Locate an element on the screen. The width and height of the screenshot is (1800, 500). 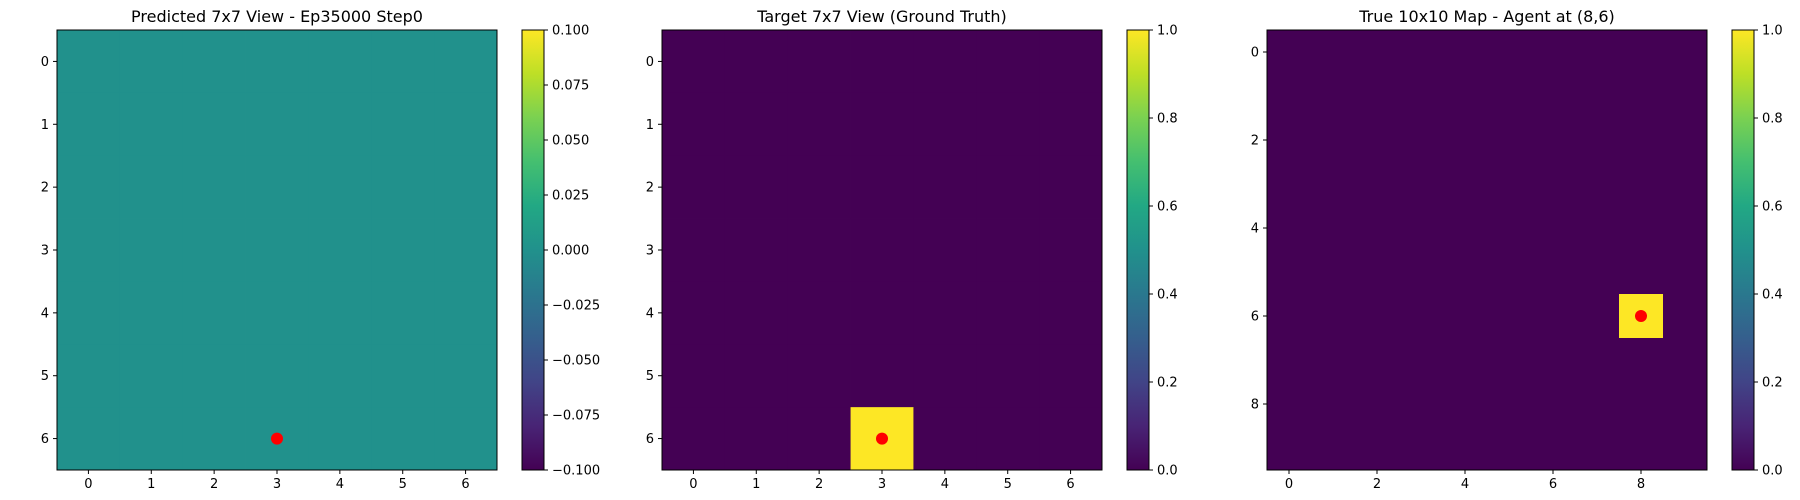
colorbar-tick-label: −0.075 is located at coordinates (576, 416).